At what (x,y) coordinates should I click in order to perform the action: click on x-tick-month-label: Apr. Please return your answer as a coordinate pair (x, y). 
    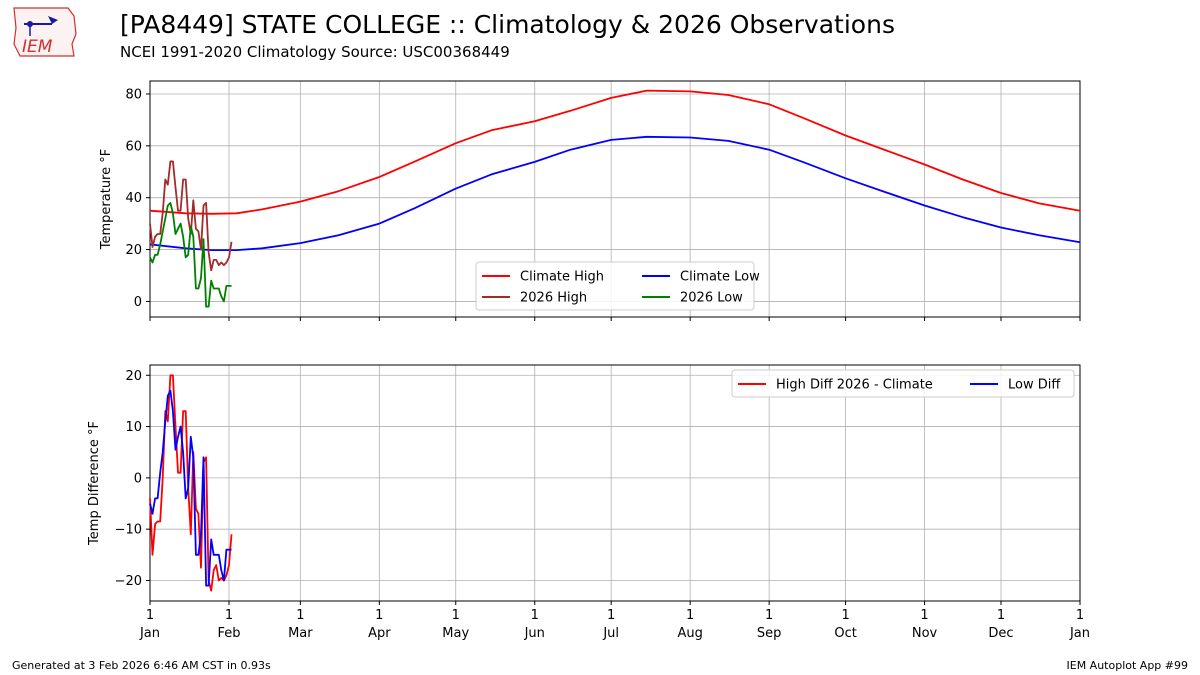
    Looking at the image, I should click on (379, 633).